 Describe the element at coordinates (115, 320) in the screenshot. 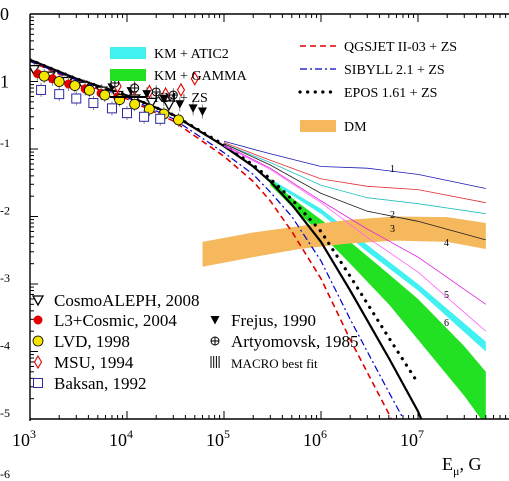

I see `legend-marker-label: L3+Cosmic, 2004` at that location.